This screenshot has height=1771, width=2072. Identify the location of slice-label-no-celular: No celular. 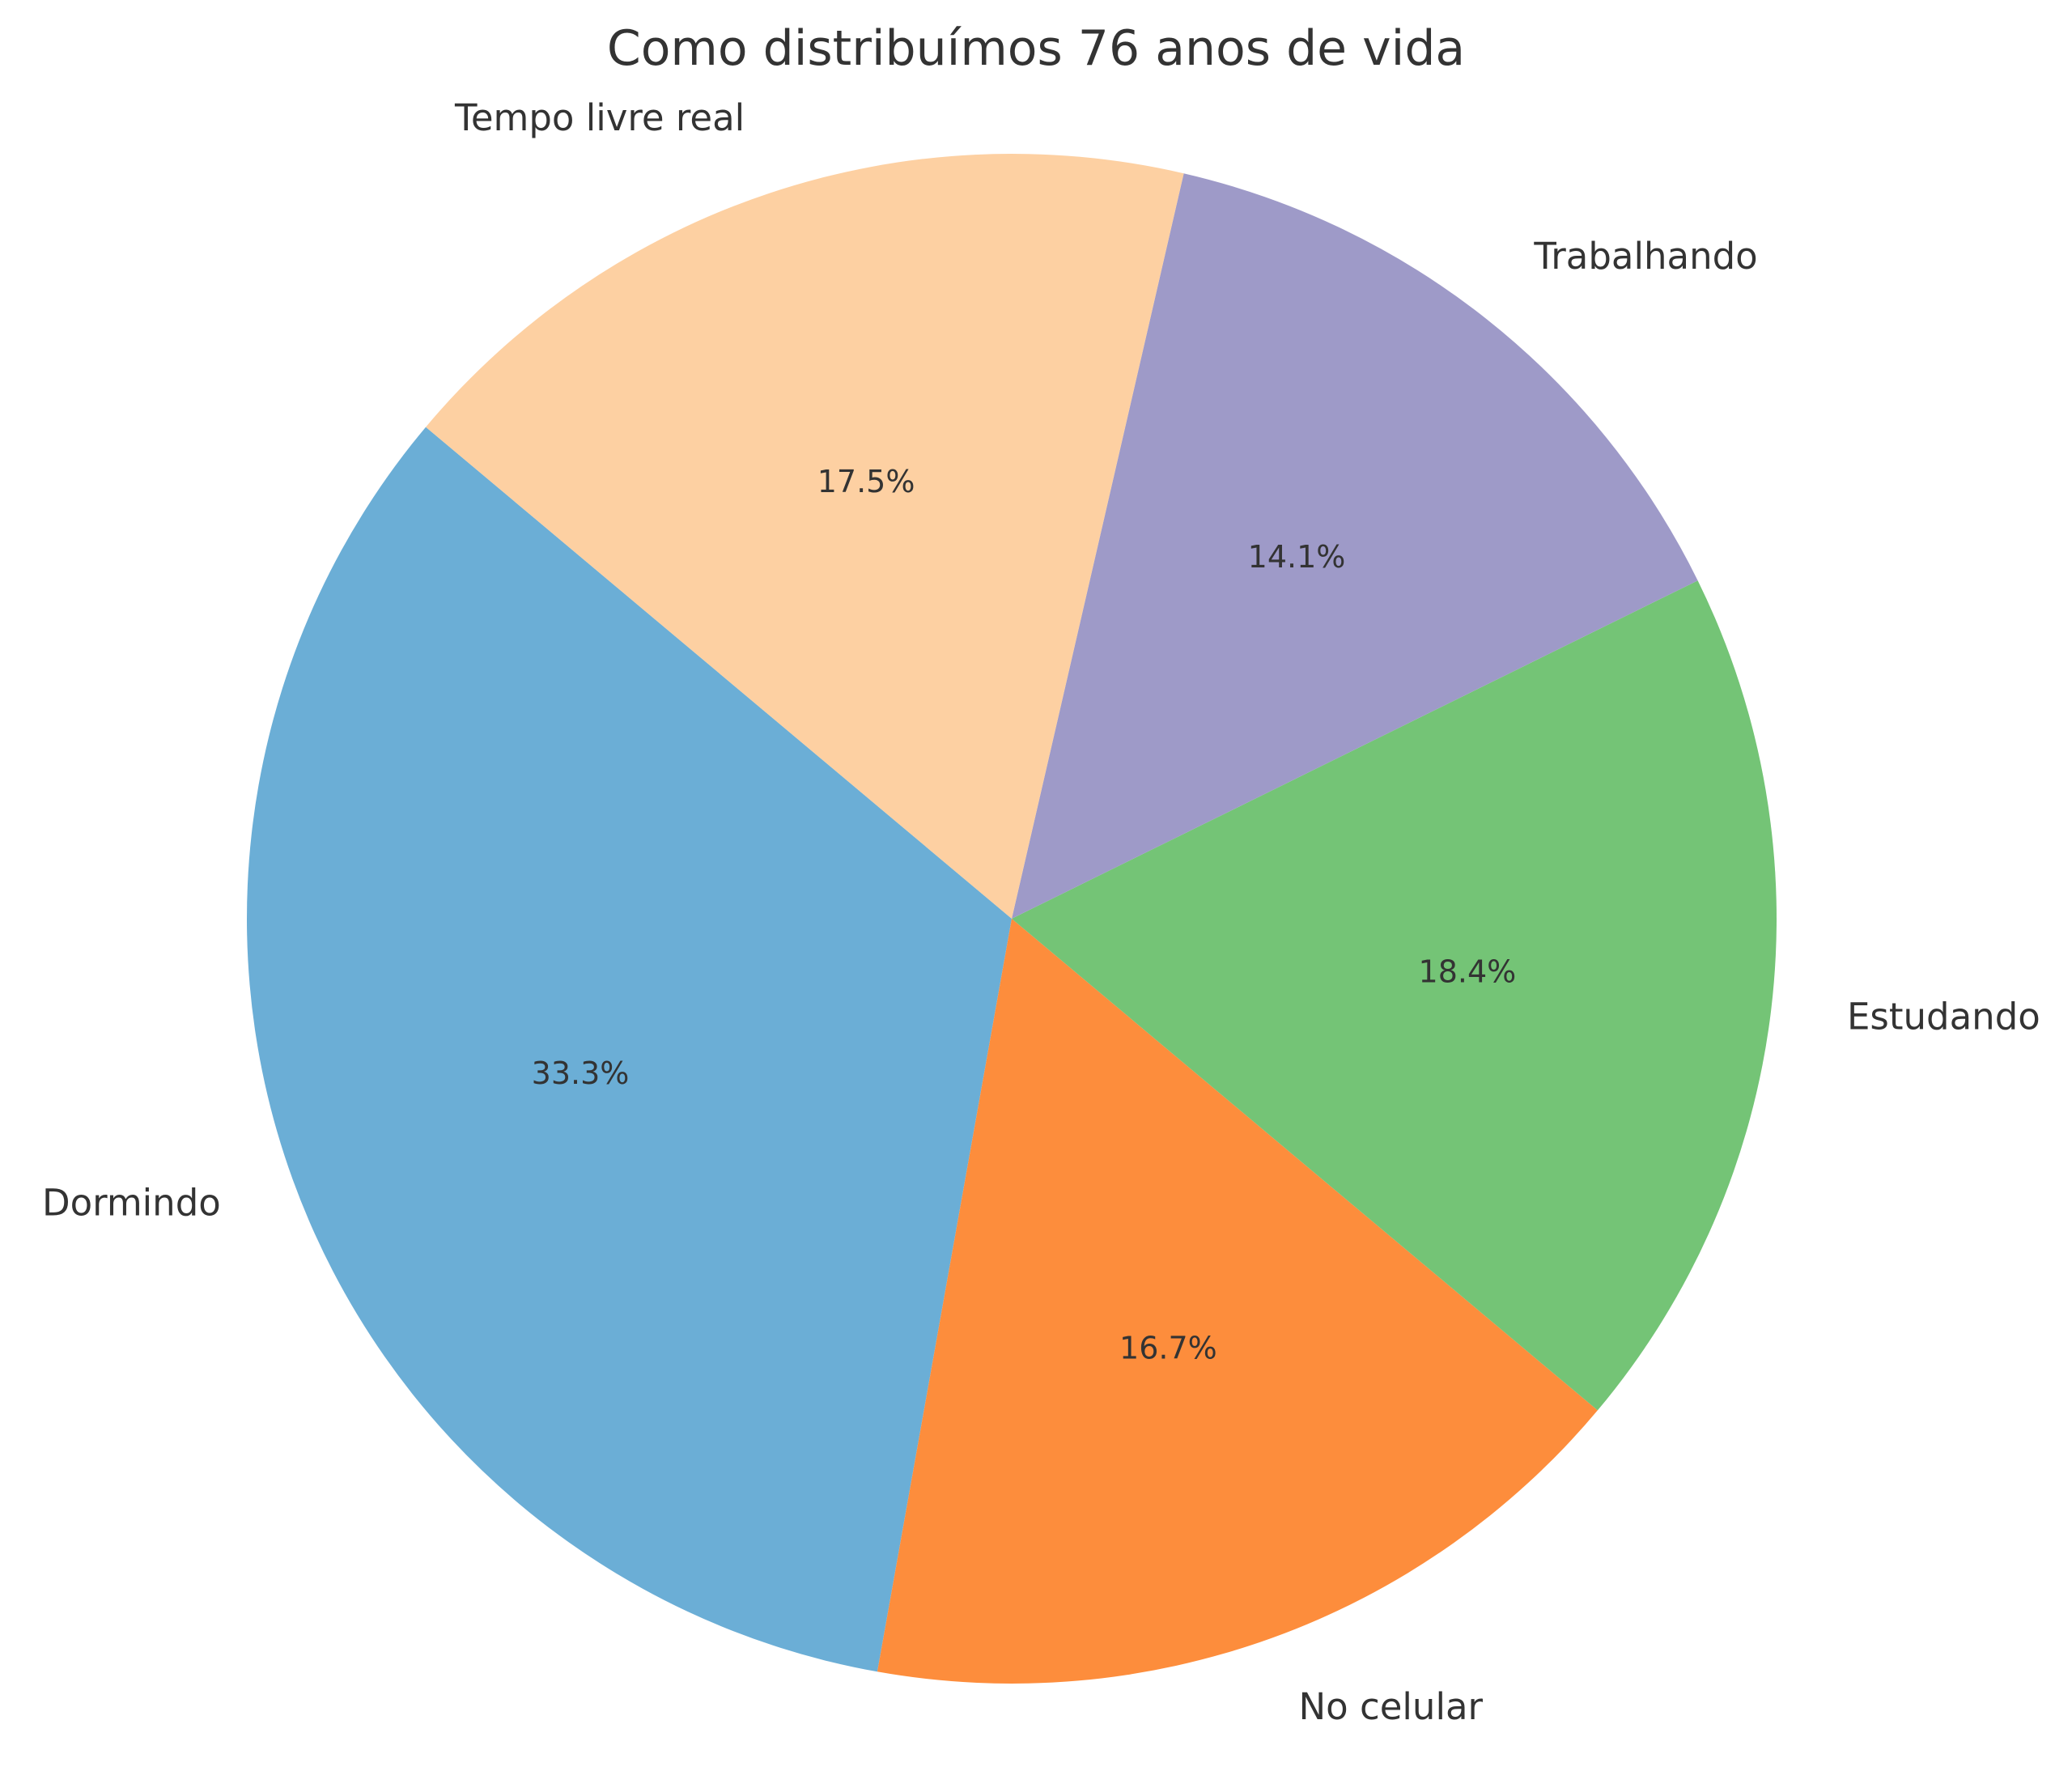
(1391, 1706).